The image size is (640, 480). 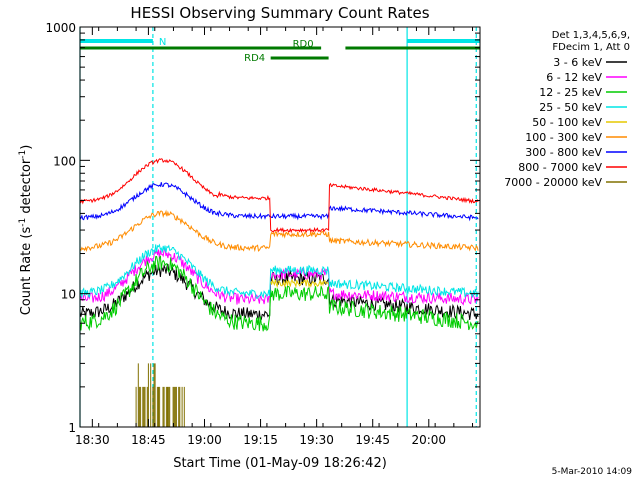 I want to click on x-tick-label: 18:45, so click(x=148, y=440).